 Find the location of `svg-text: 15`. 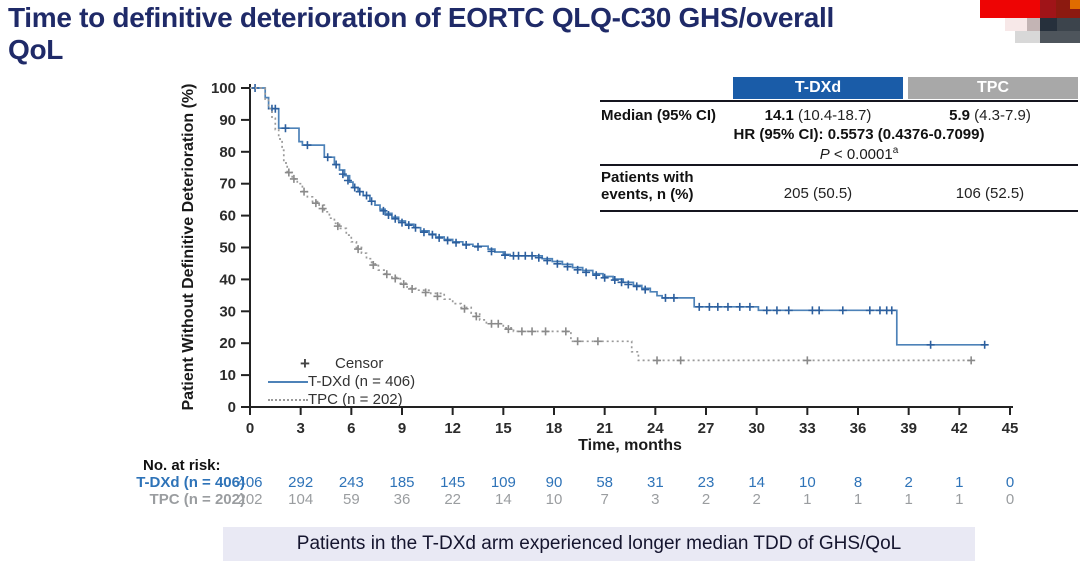

svg-text: 15 is located at coordinates (503, 428).